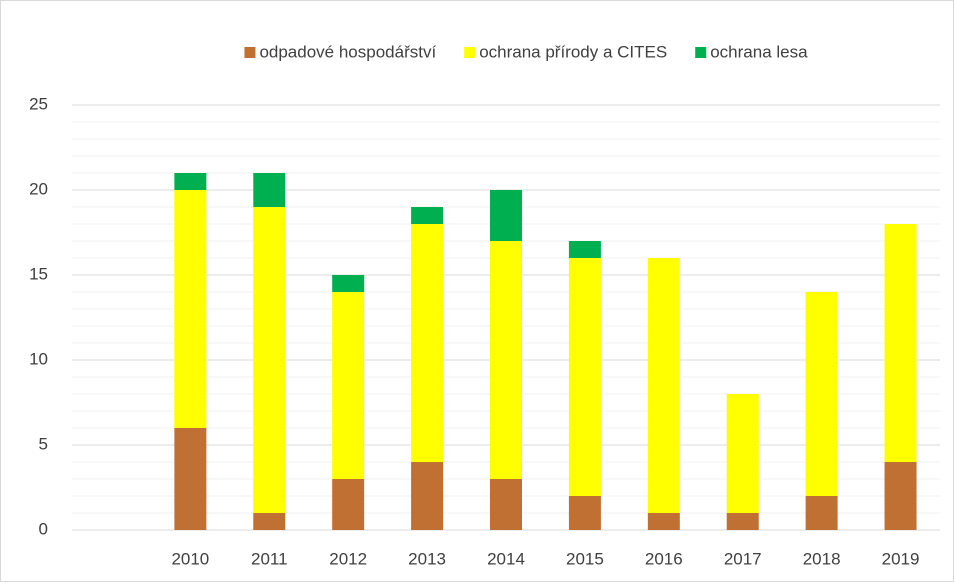 This screenshot has width=955, height=588. Describe the element at coordinates (269, 558) in the screenshot. I see `x-tick-label: 2011` at that location.